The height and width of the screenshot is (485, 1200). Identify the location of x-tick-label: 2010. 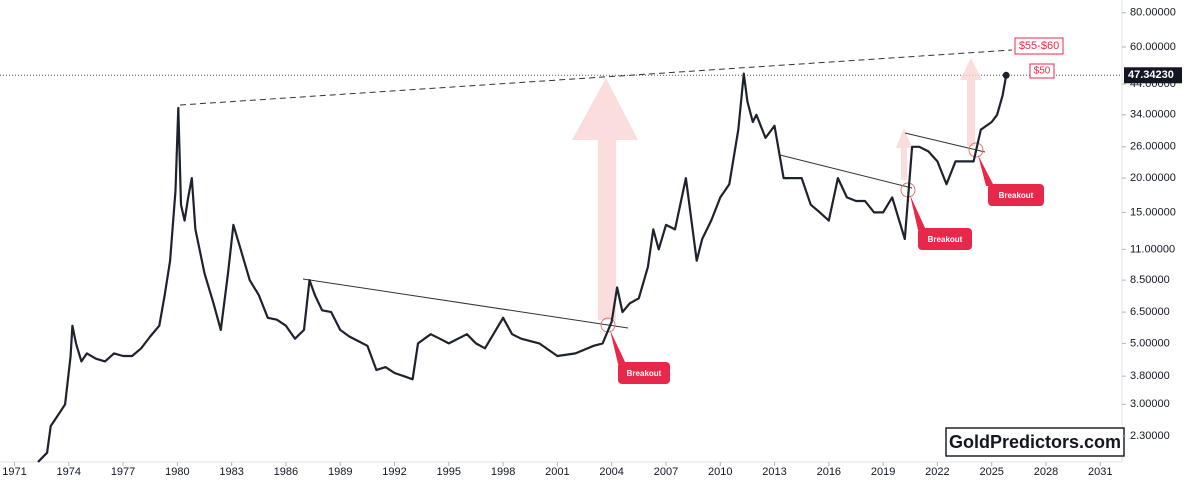
(720, 472).